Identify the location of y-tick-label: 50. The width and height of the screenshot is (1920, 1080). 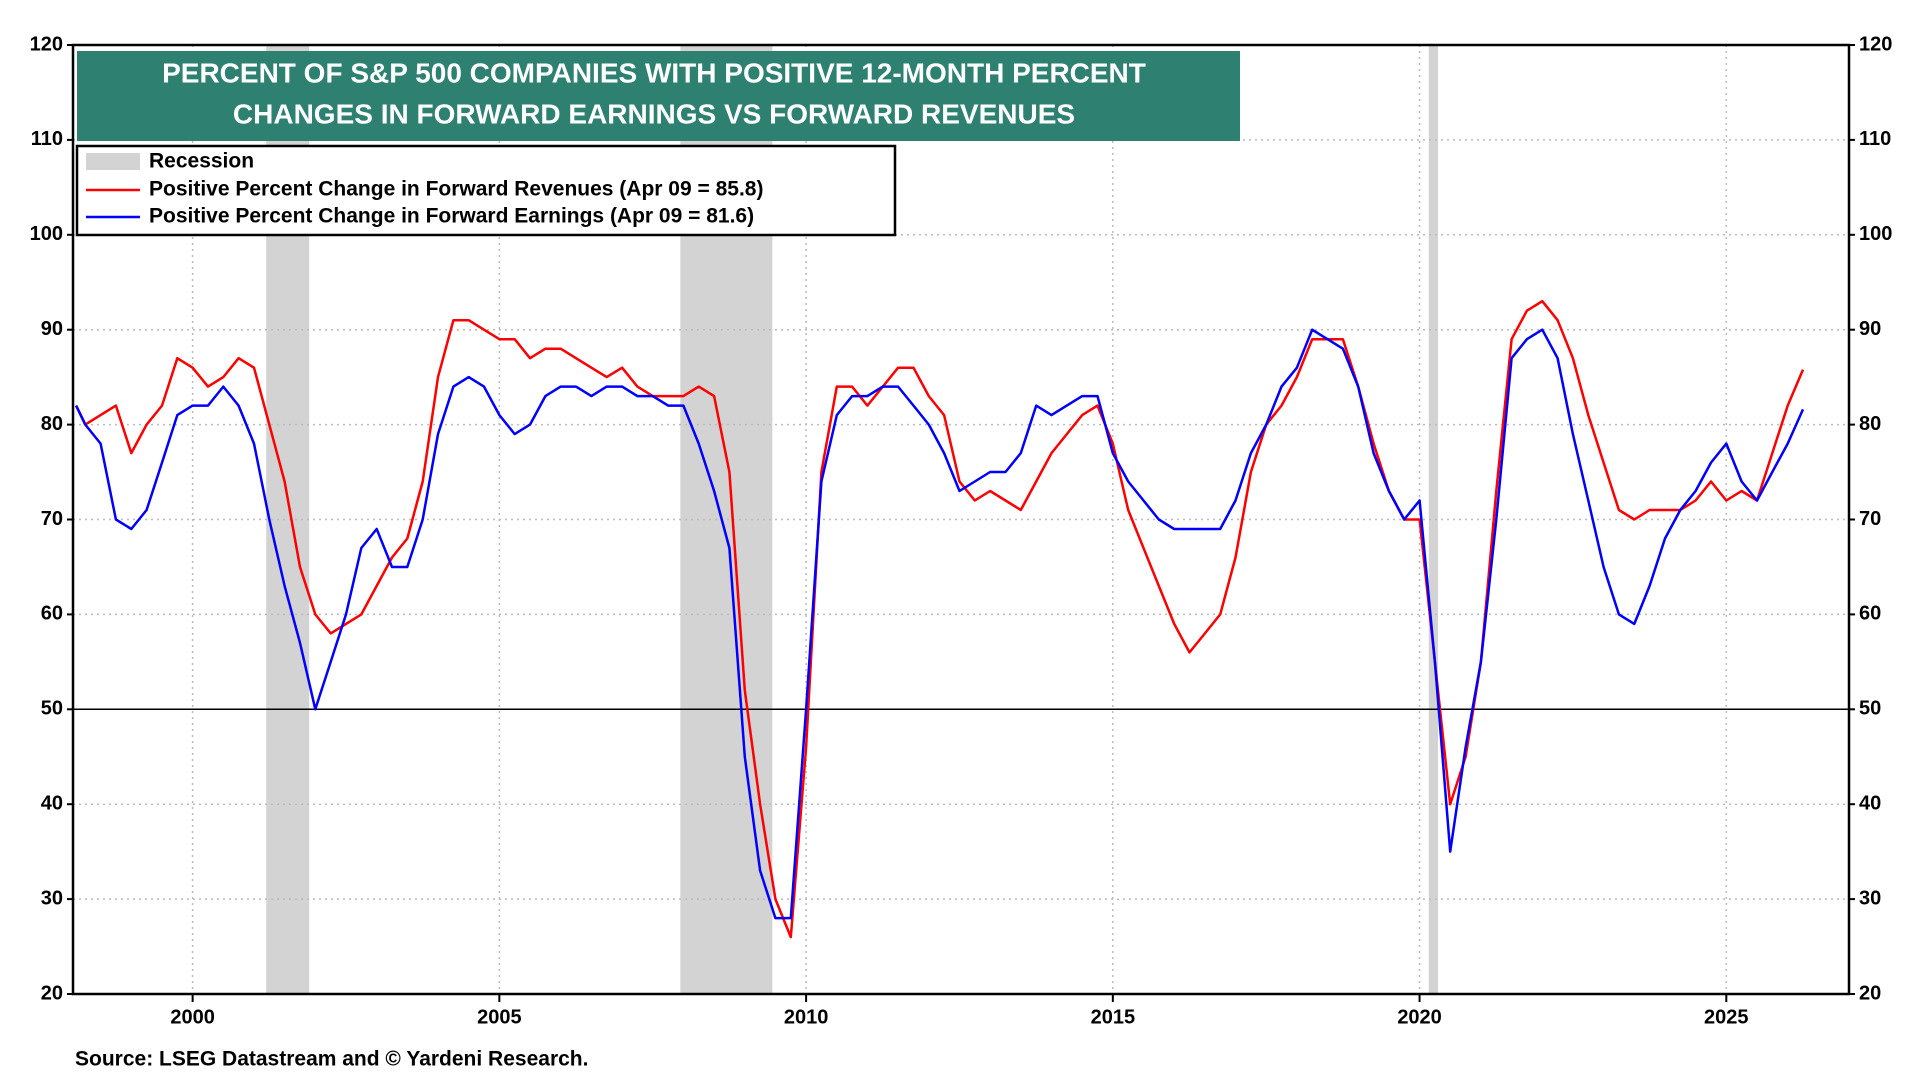
(52, 709).